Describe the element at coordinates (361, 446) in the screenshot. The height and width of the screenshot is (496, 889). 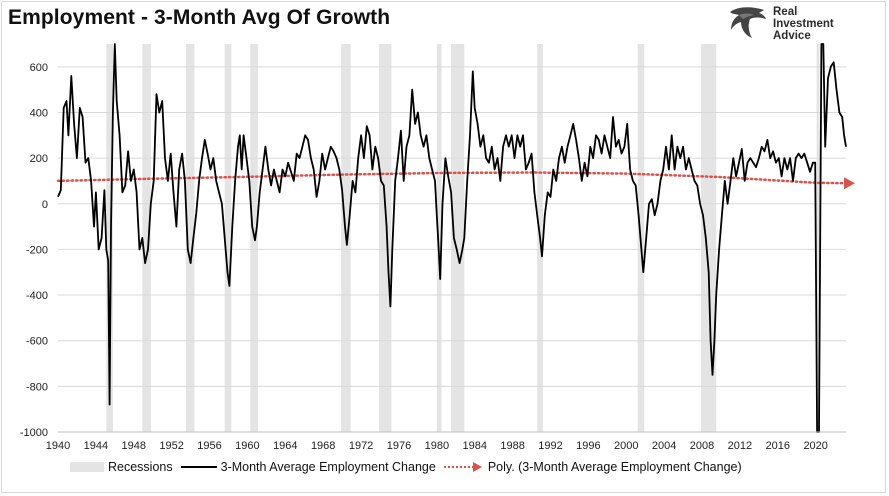
I see `x-tick-label: 1972` at that location.